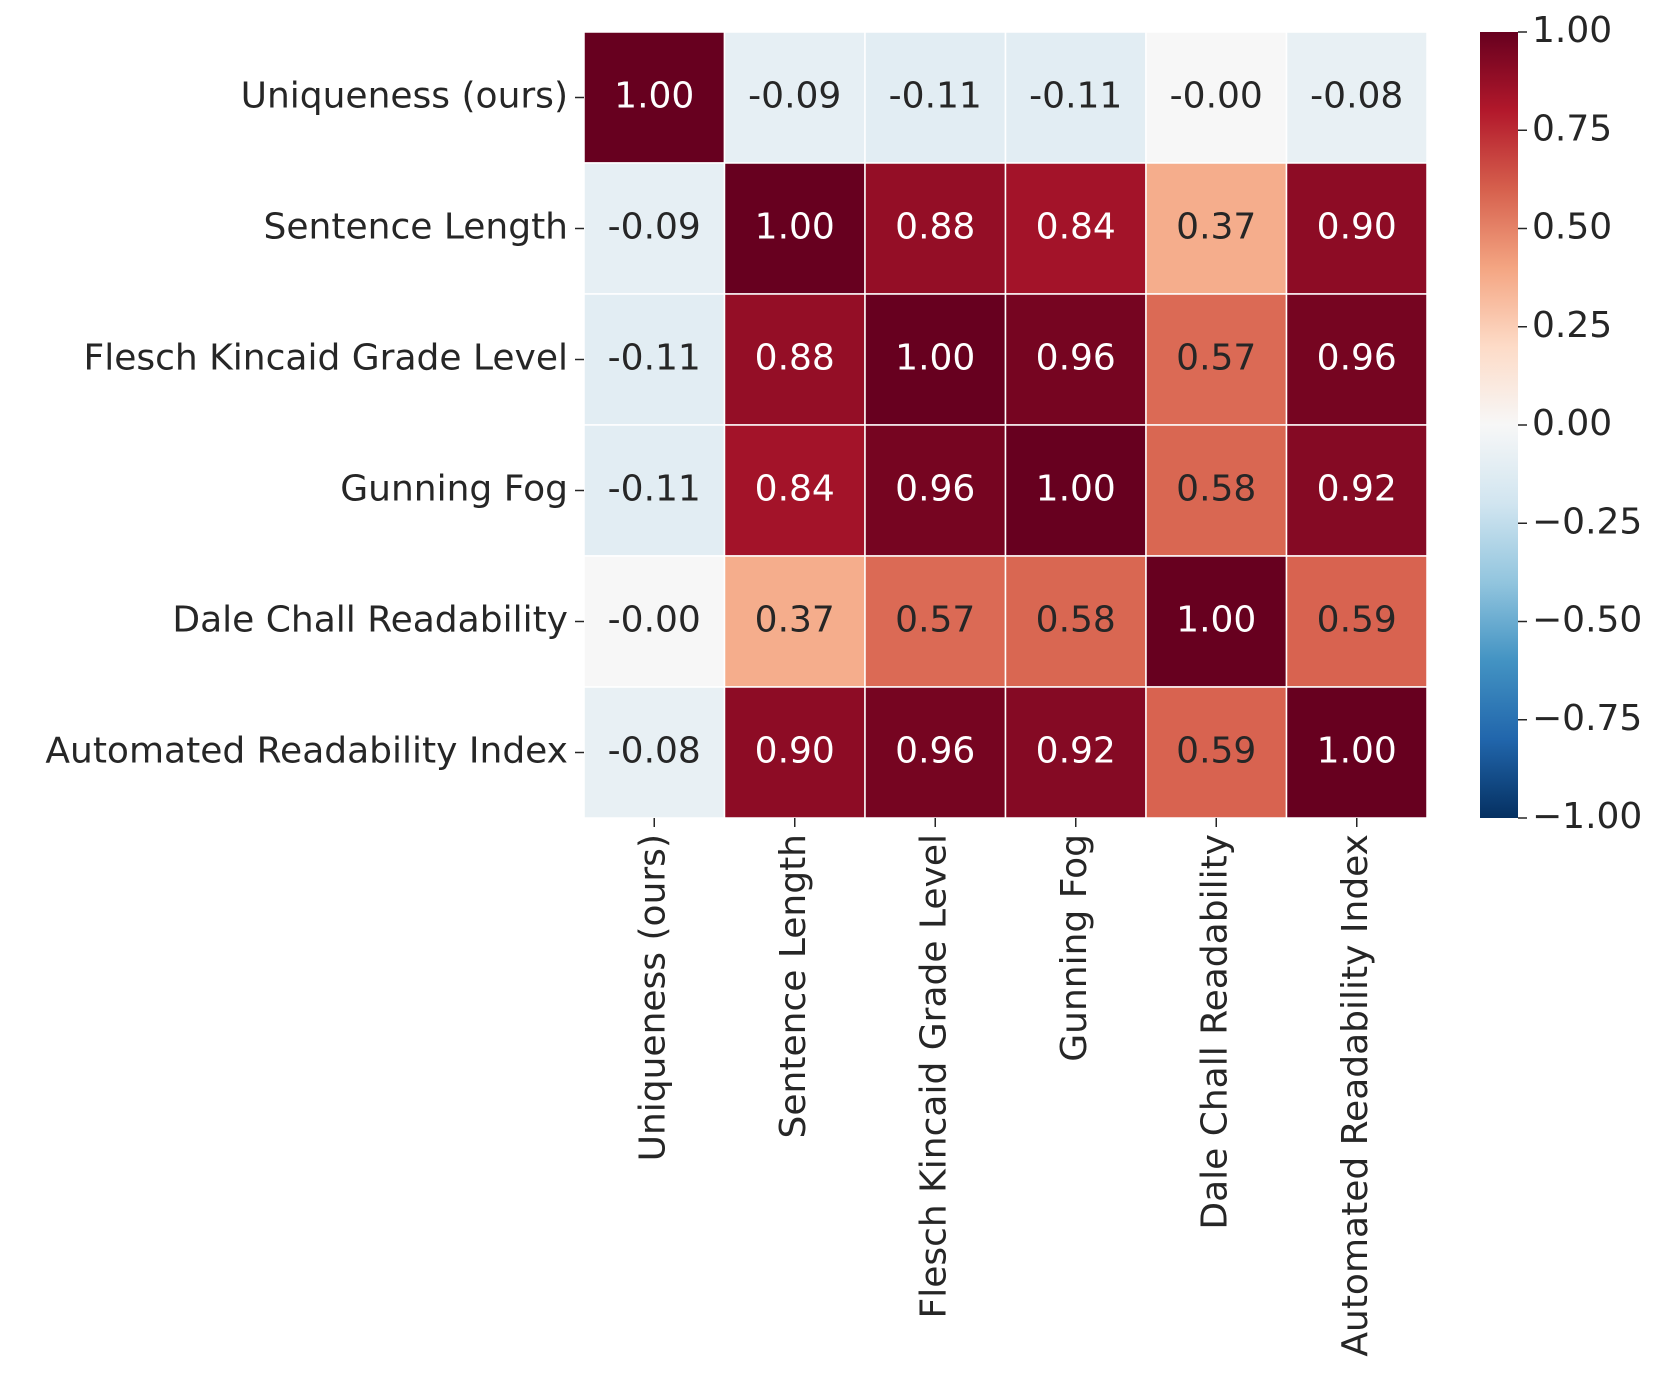 Image resolution: width=1661 pixels, height=1394 pixels. What do you see at coordinates (306, 751) in the screenshot?
I see `y-tick-label: Automated Readability Index` at bounding box center [306, 751].